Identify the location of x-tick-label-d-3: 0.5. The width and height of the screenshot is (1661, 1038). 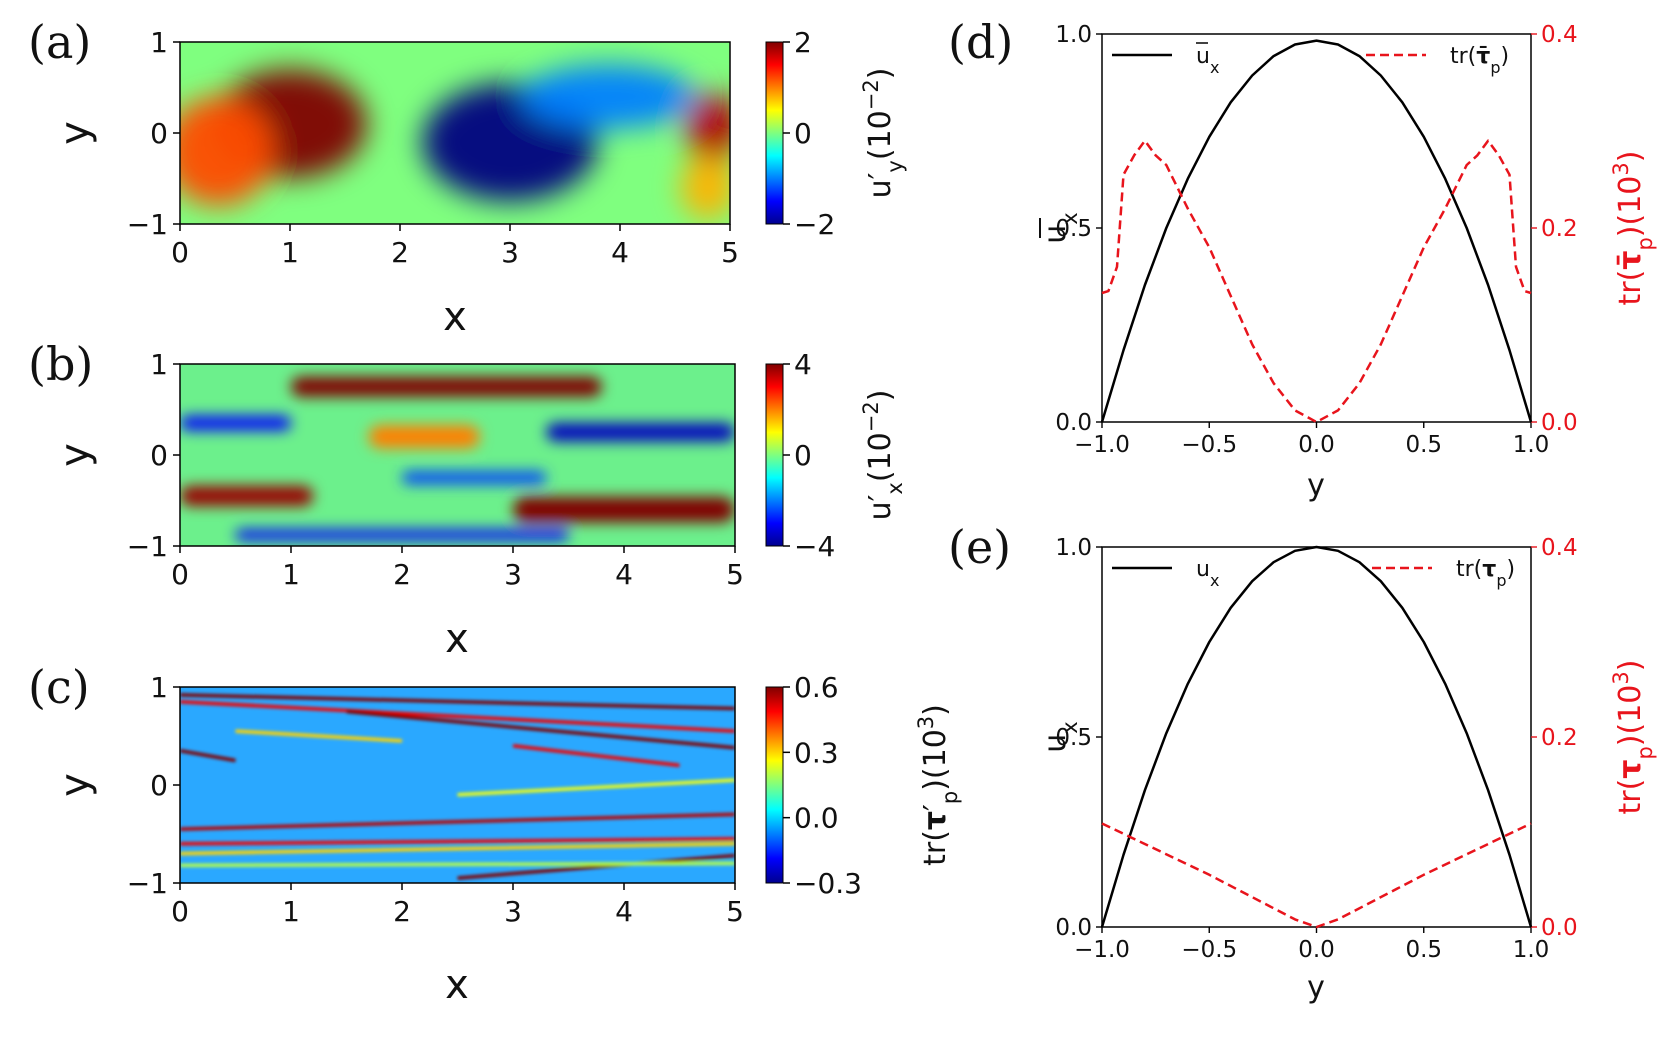
(1423, 445).